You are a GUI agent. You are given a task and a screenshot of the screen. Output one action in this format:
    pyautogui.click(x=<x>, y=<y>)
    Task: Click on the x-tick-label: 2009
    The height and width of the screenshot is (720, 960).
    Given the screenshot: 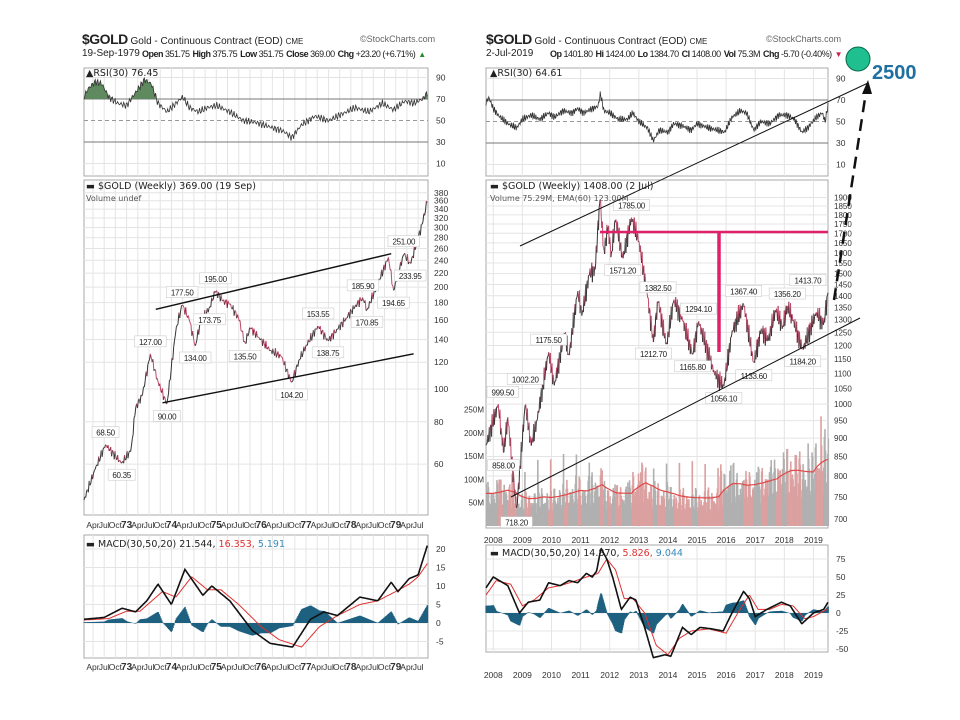 What is the action you would take?
    pyautogui.click(x=522, y=540)
    